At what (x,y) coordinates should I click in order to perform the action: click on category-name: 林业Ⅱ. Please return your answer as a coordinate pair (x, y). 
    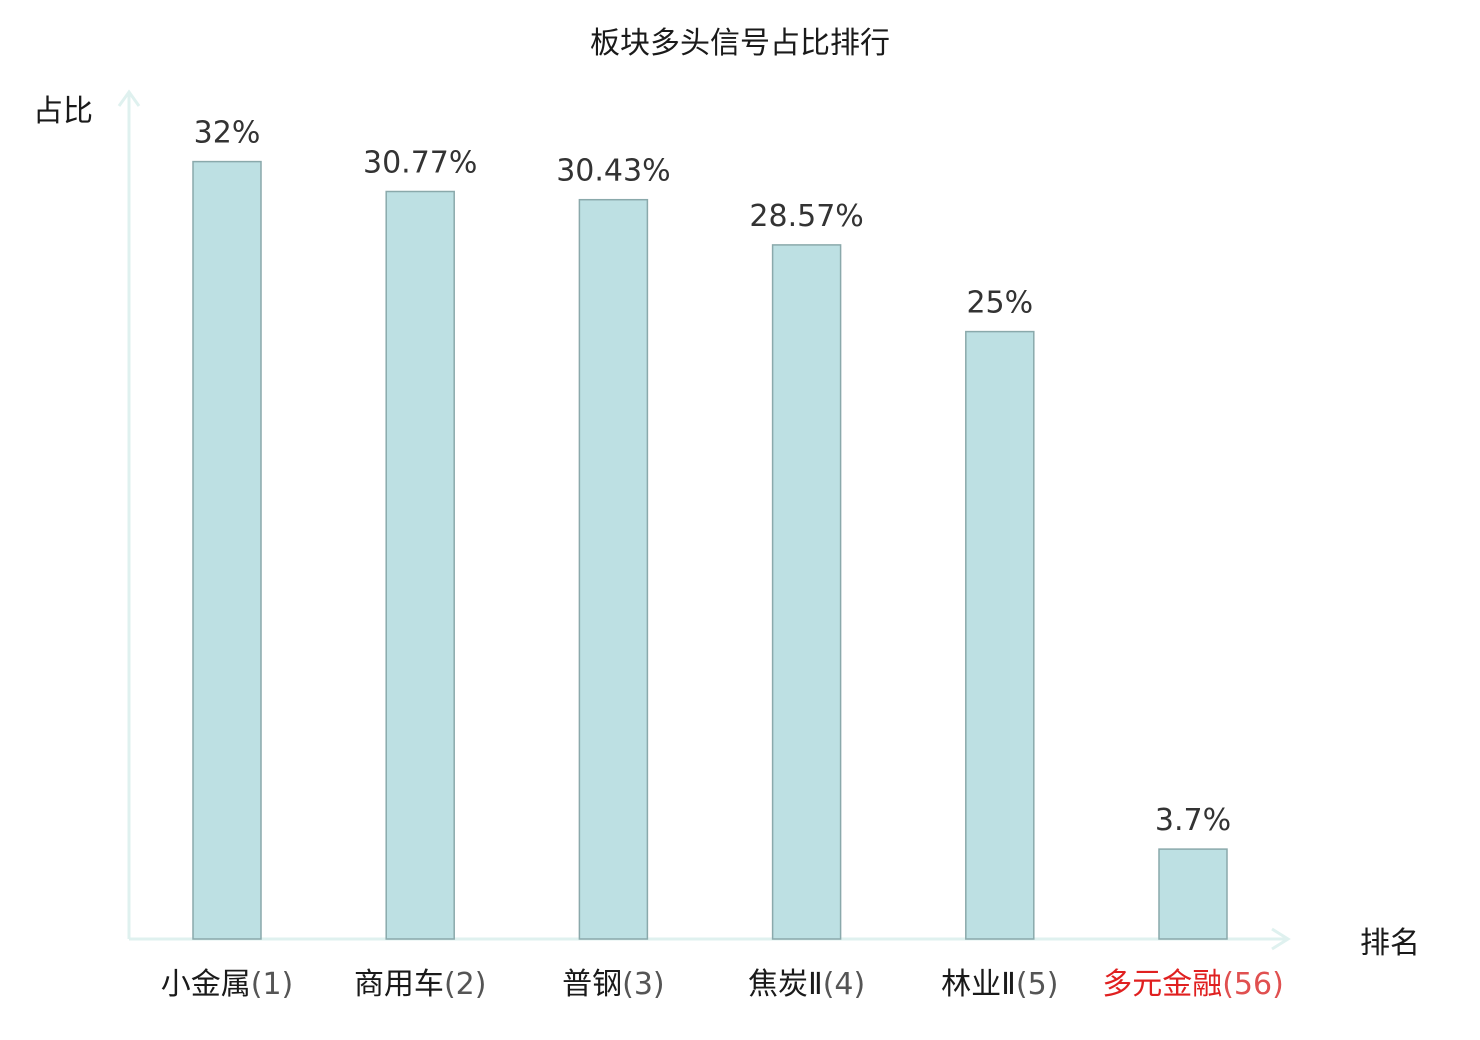
    Looking at the image, I should click on (978, 984).